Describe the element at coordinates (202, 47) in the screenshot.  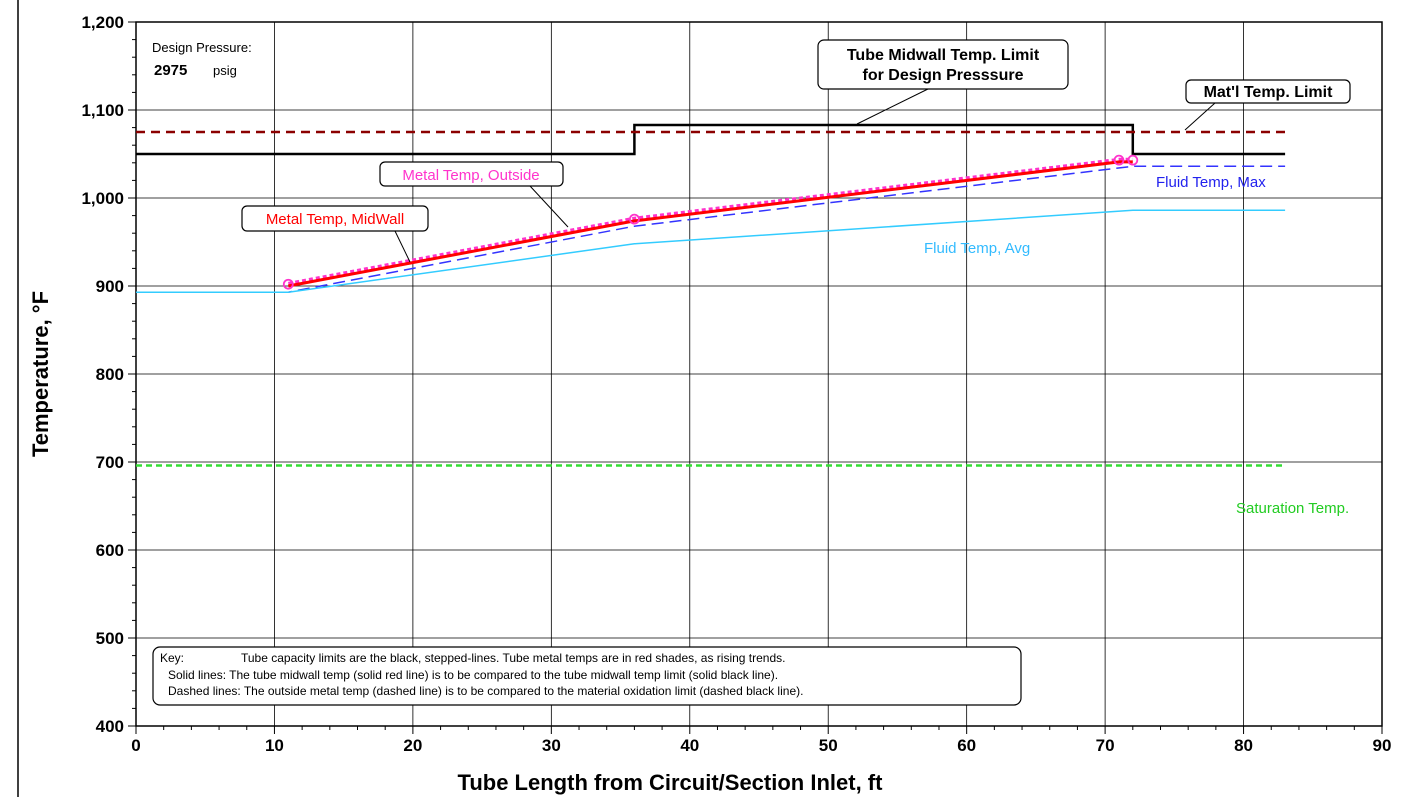
I see `design-pressure-label: Design Pressure:` at that location.